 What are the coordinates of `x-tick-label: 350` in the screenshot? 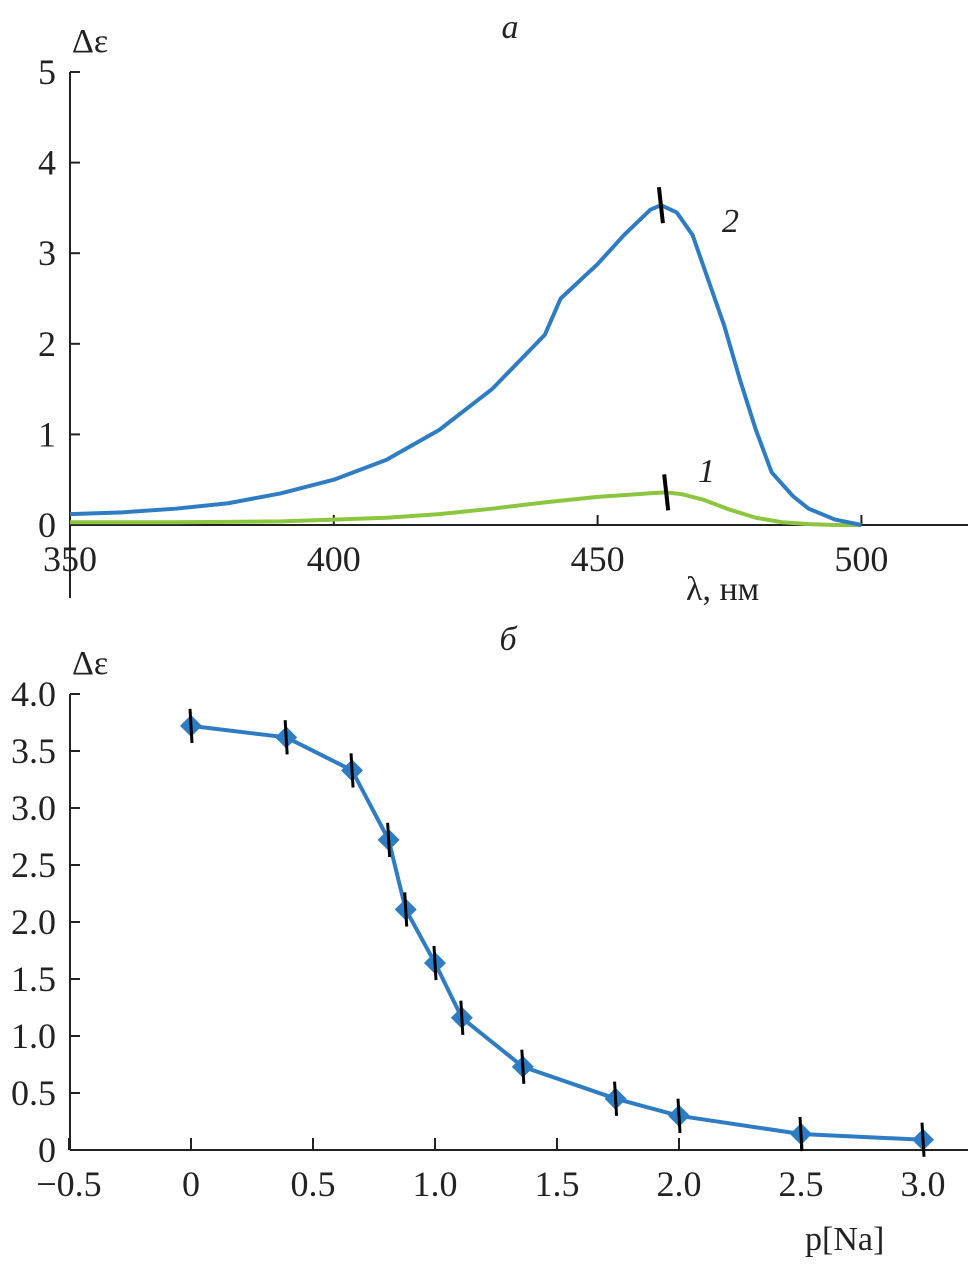 It's located at (70, 559).